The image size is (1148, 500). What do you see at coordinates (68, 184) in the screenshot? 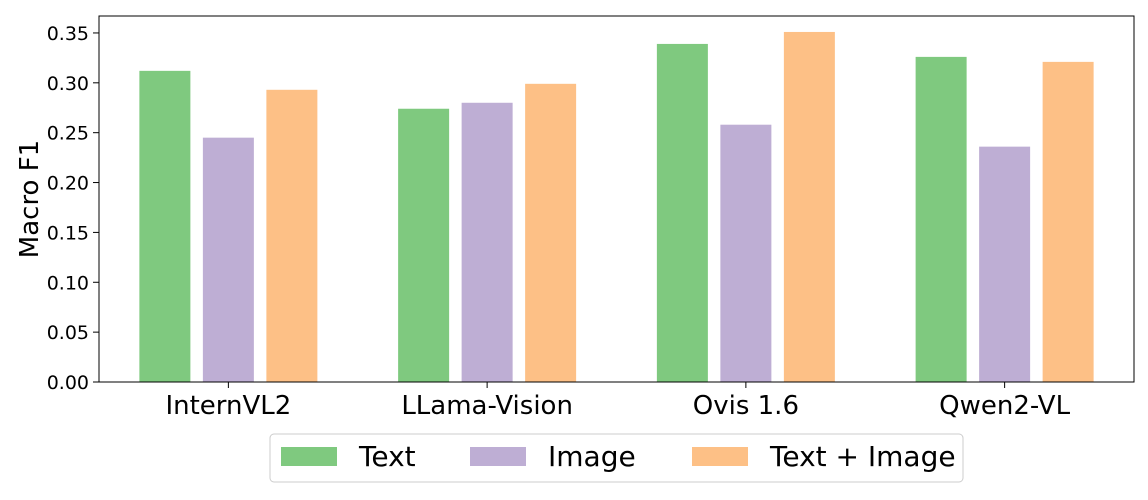
I see `y-tick-label: 0.20` at bounding box center [68, 184].